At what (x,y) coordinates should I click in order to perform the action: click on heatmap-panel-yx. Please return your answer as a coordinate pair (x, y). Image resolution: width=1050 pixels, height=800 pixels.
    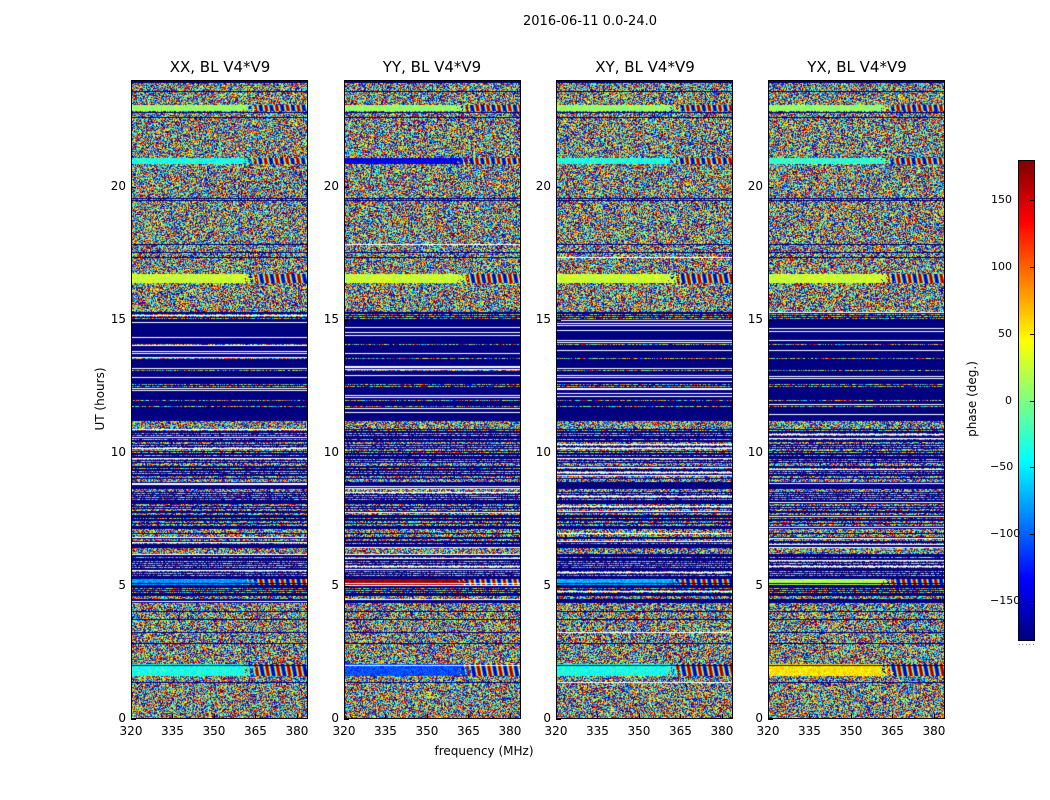
    Looking at the image, I should click on (856, 399).